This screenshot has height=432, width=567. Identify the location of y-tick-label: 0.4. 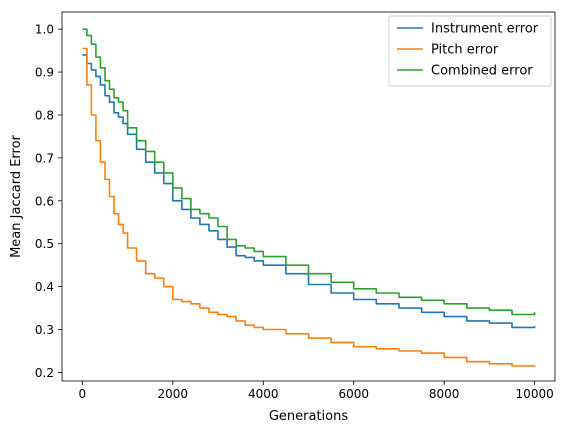
(44, 287).